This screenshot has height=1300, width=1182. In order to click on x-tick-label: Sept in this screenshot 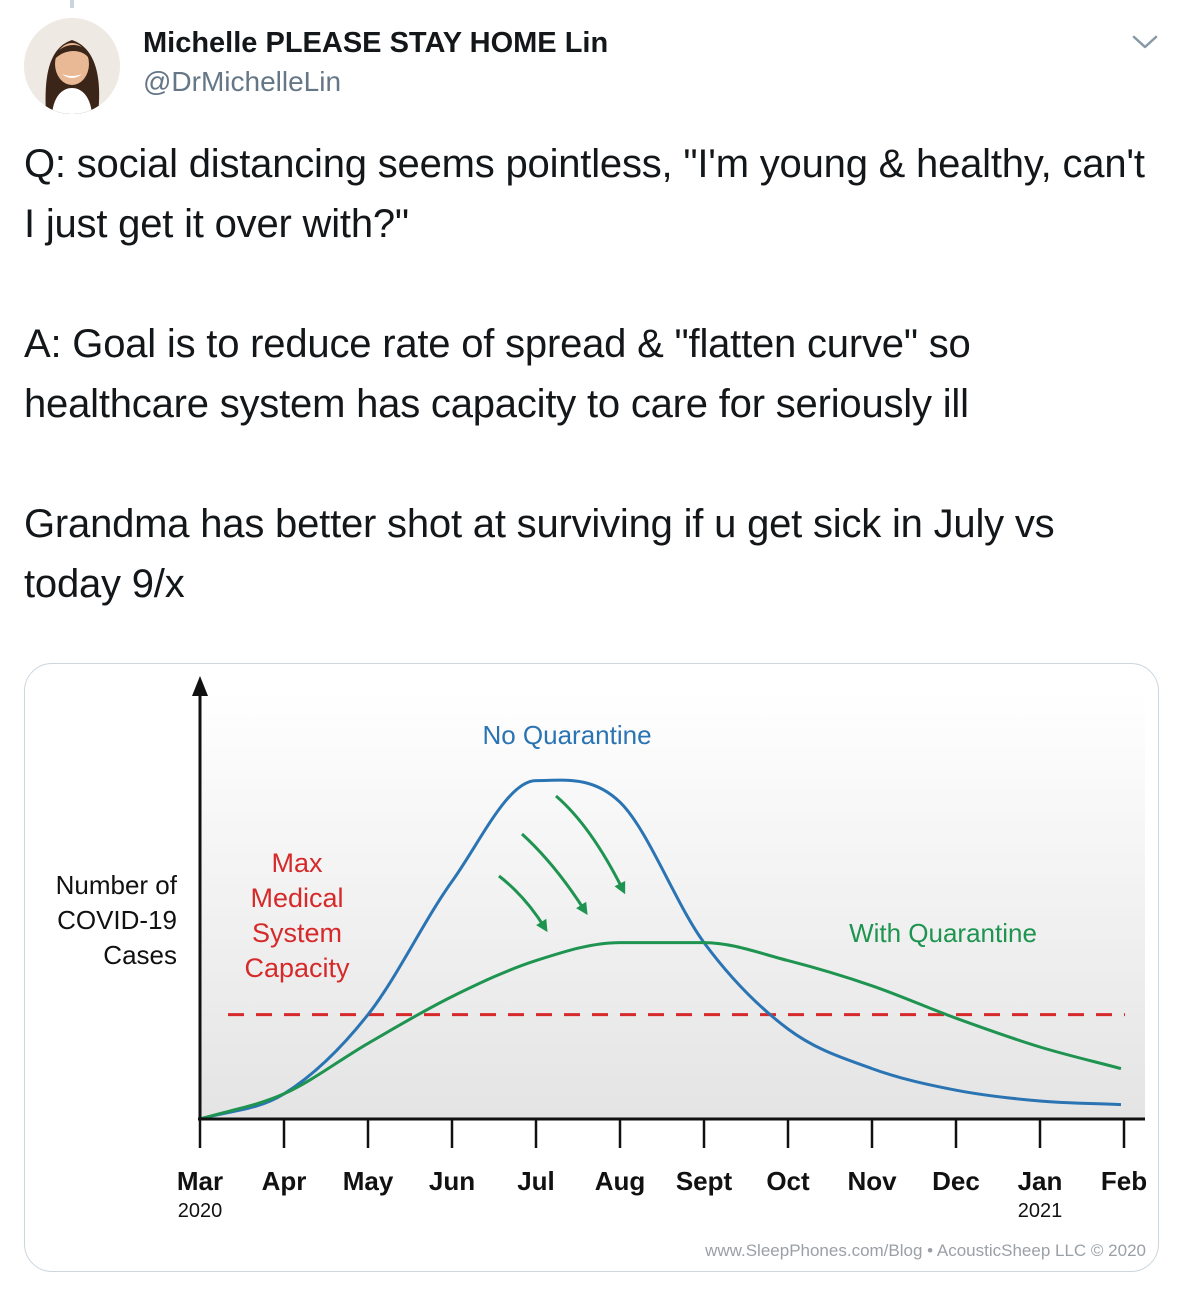, I will do `click(704, 1181)`.